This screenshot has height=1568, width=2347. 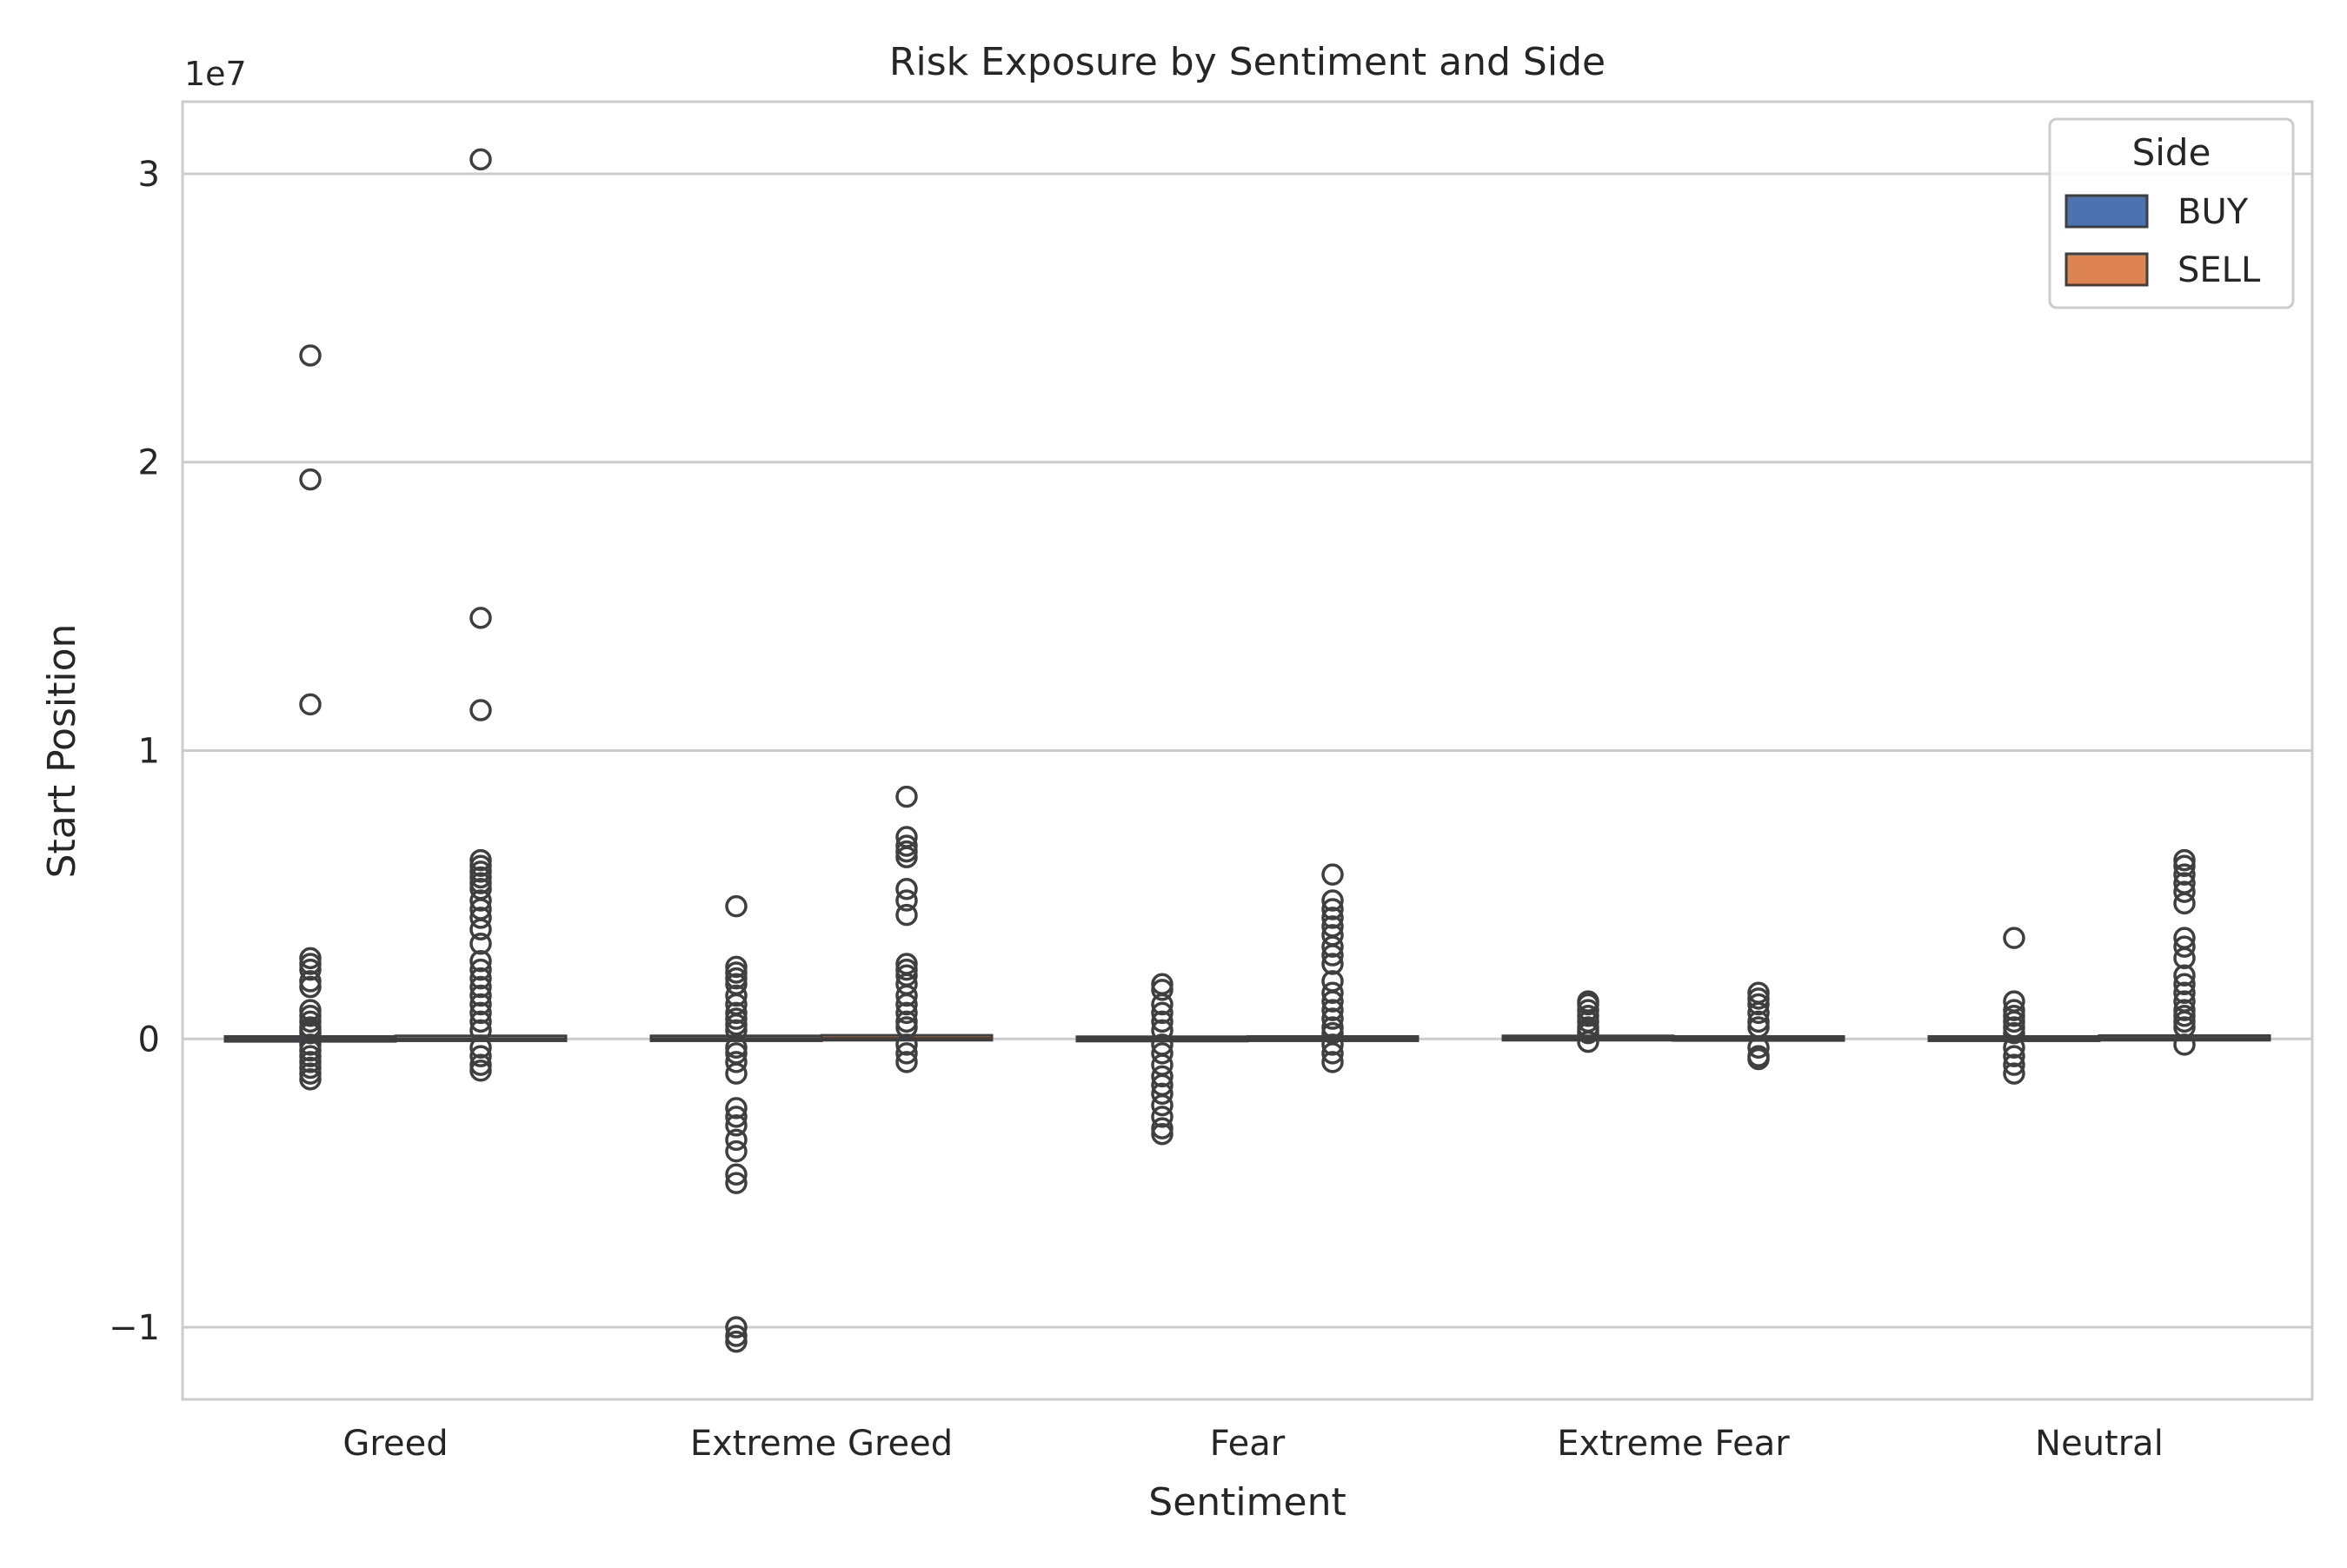 What do you see at coordinates (149, 752) in the screenshot?
I see `y-tick-label: 1` at bounding box center [149, 752].